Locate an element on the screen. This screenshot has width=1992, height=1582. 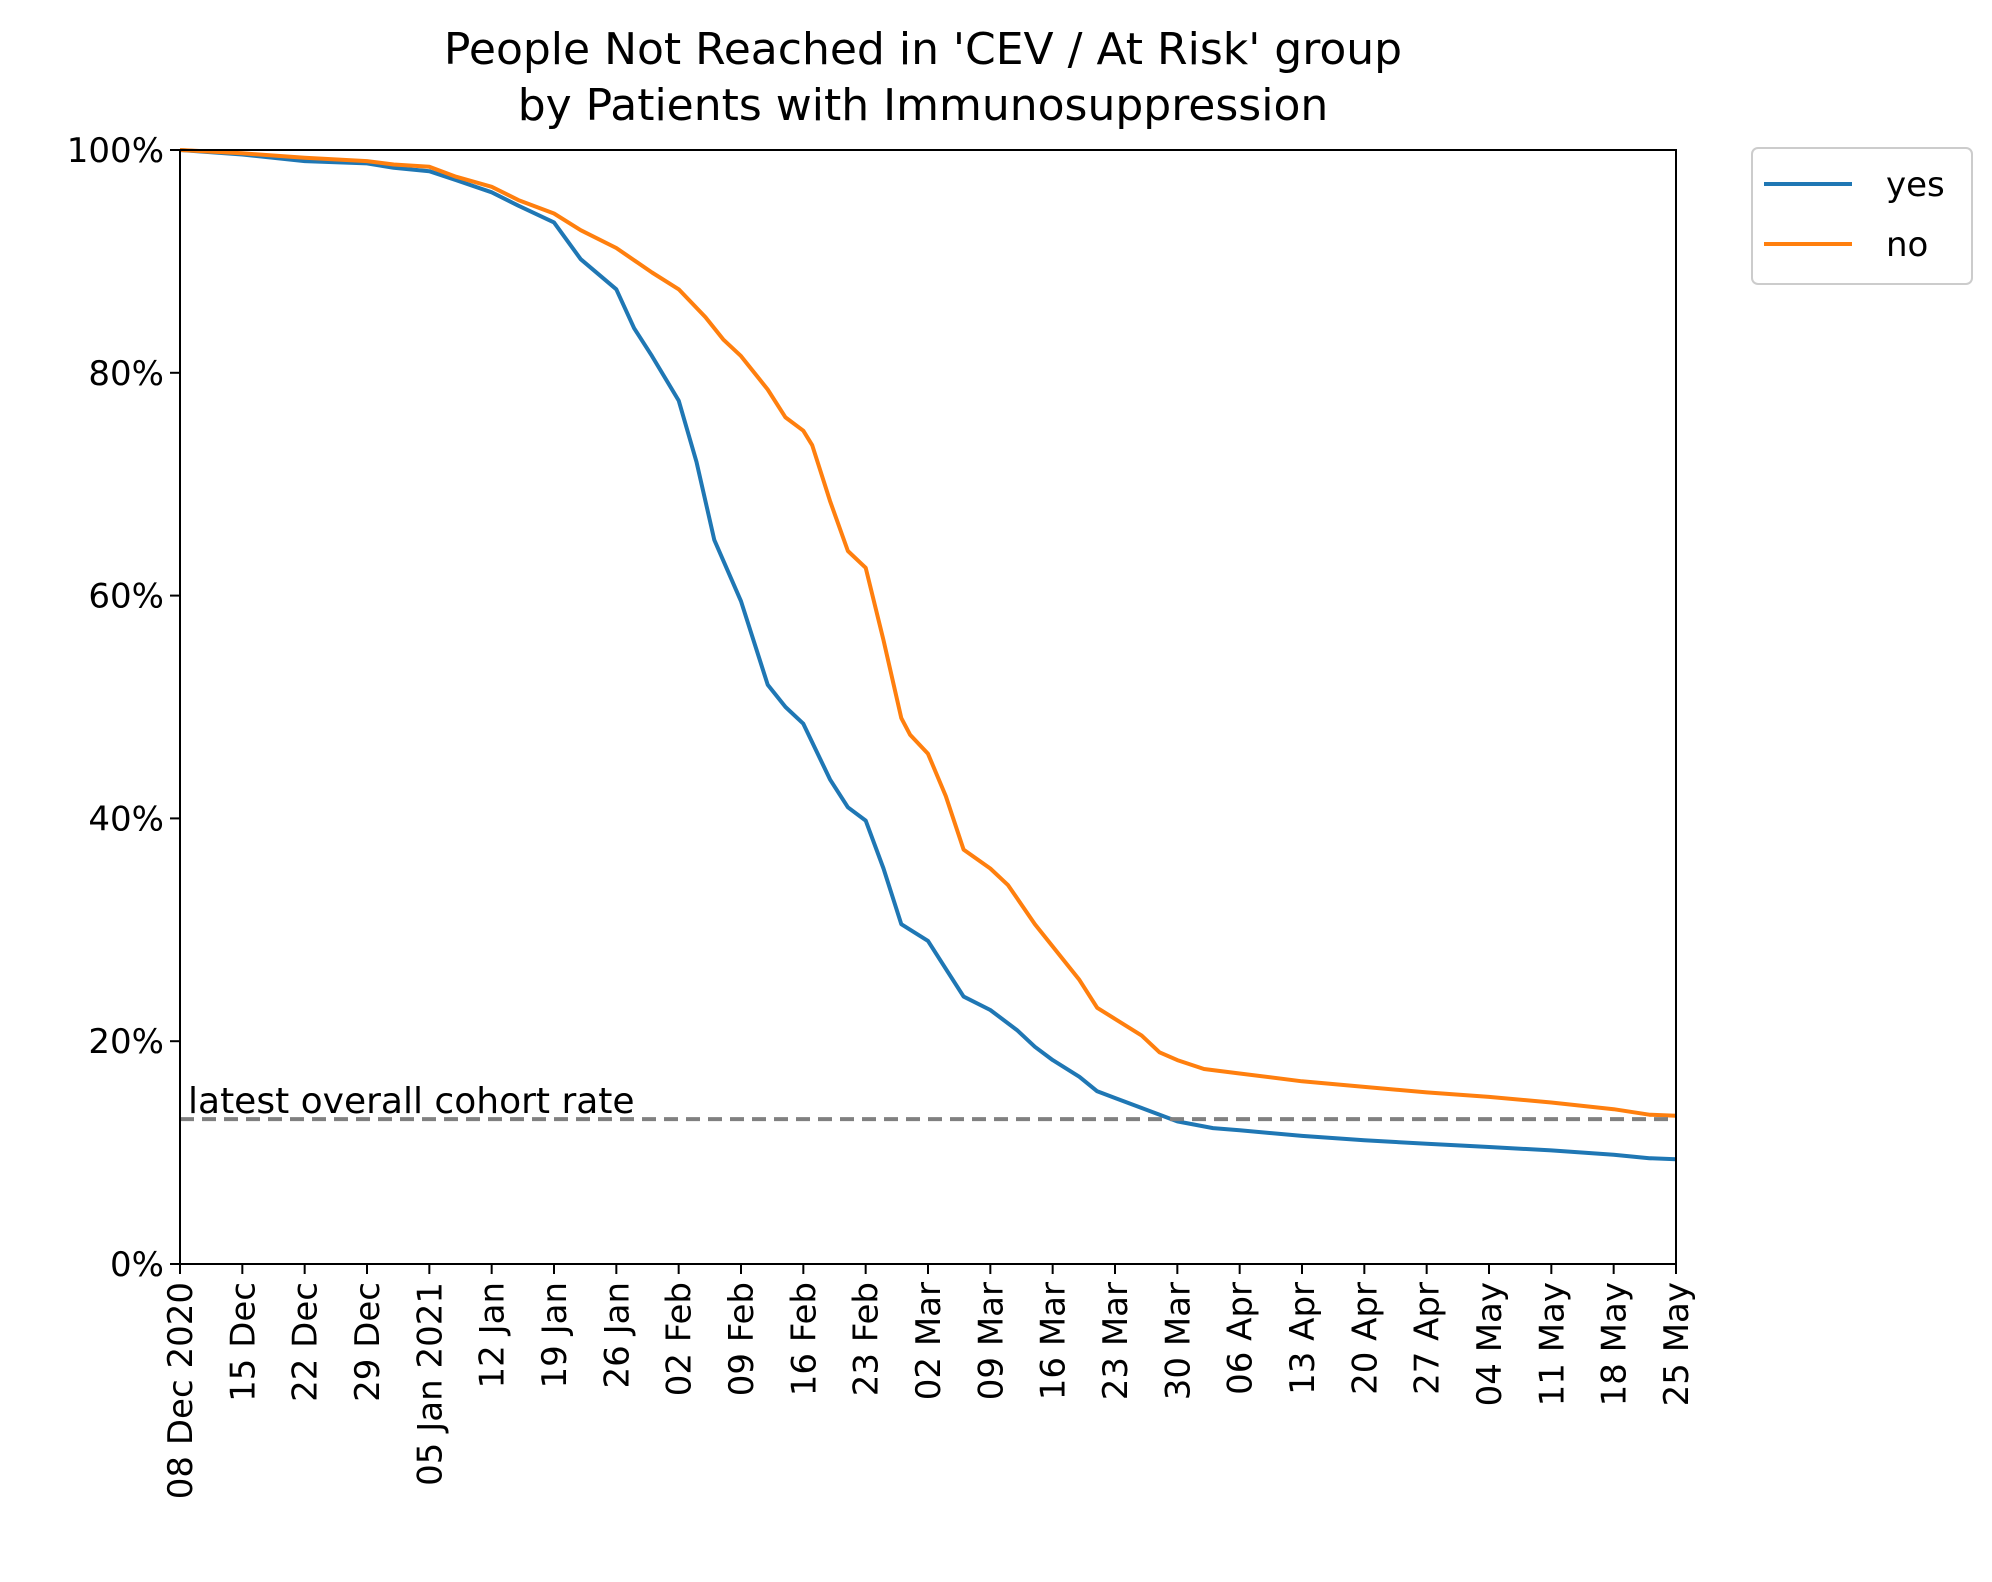
legend: yes no is located at coordinates (1862, 216).